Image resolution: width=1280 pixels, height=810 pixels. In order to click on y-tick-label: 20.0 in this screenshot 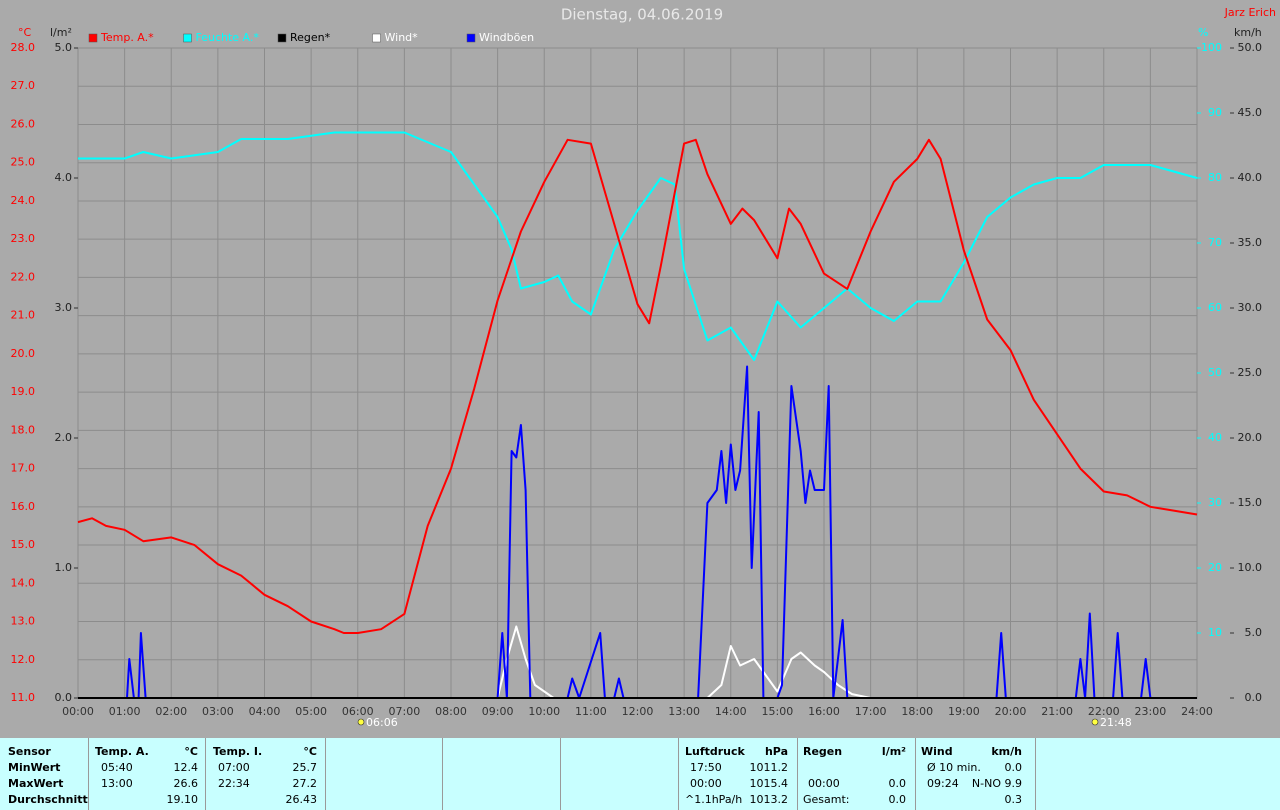, I will do `click(23, 353)`.